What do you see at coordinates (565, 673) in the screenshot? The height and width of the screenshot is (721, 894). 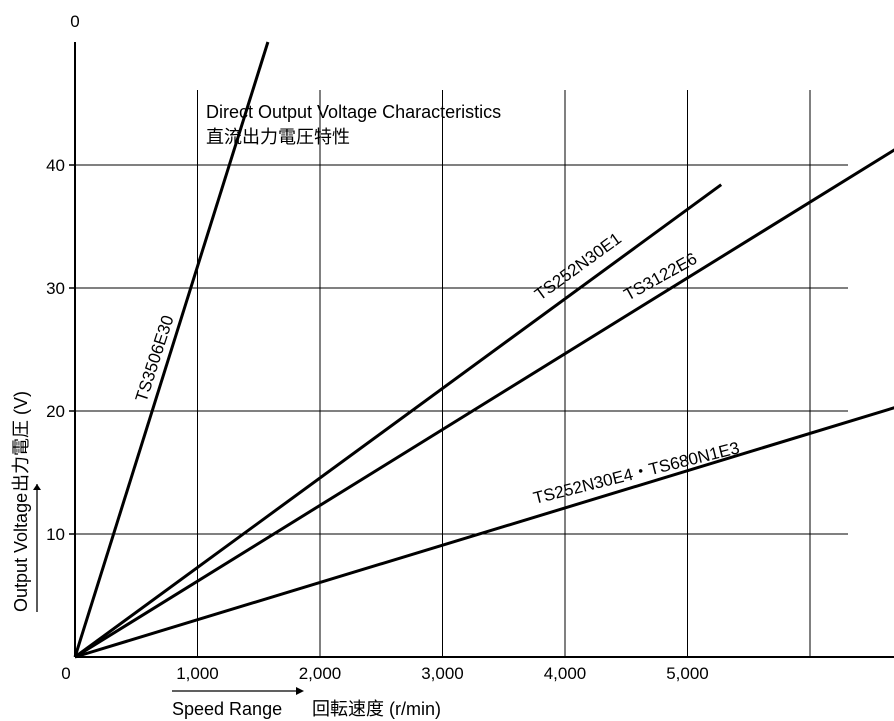 I see `x-tick-label: 4,000` at bounding box center [565, 673].